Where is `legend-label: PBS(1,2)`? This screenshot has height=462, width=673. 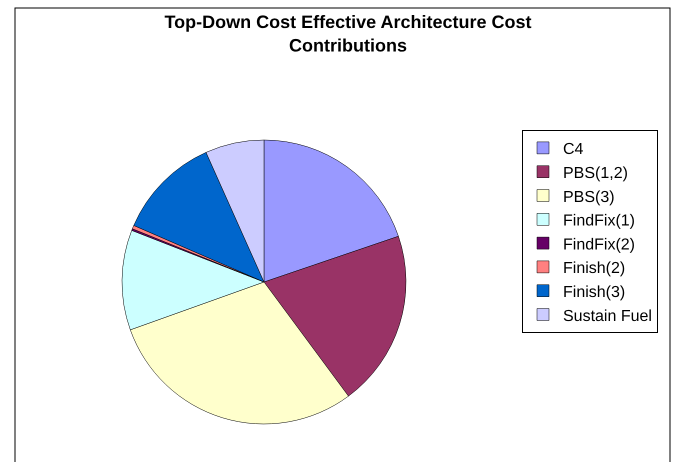 legend-label: PBS(1,2) is located at coordinates (595, 173).